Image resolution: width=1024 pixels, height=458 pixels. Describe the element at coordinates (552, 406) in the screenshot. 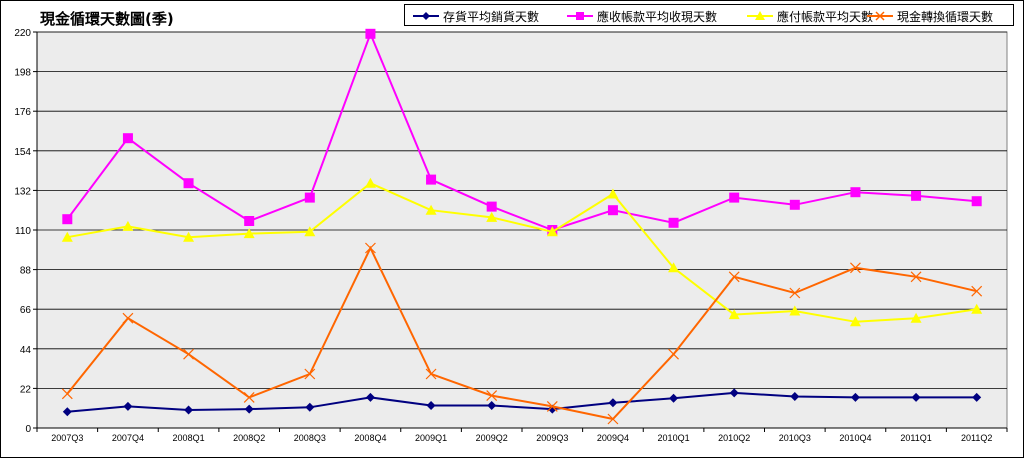

I see `data-point-s3-2009Q3` at that location.